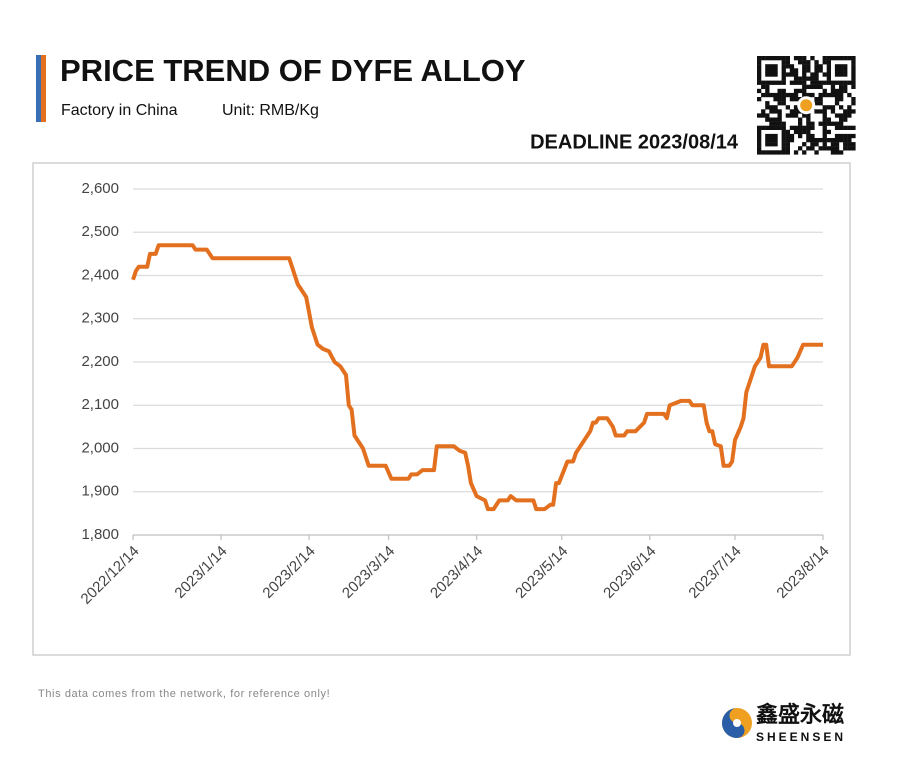  Describe the element at coordinates (119, 110) in the screenshot. I see `subtitle: Factory in China` at that location.